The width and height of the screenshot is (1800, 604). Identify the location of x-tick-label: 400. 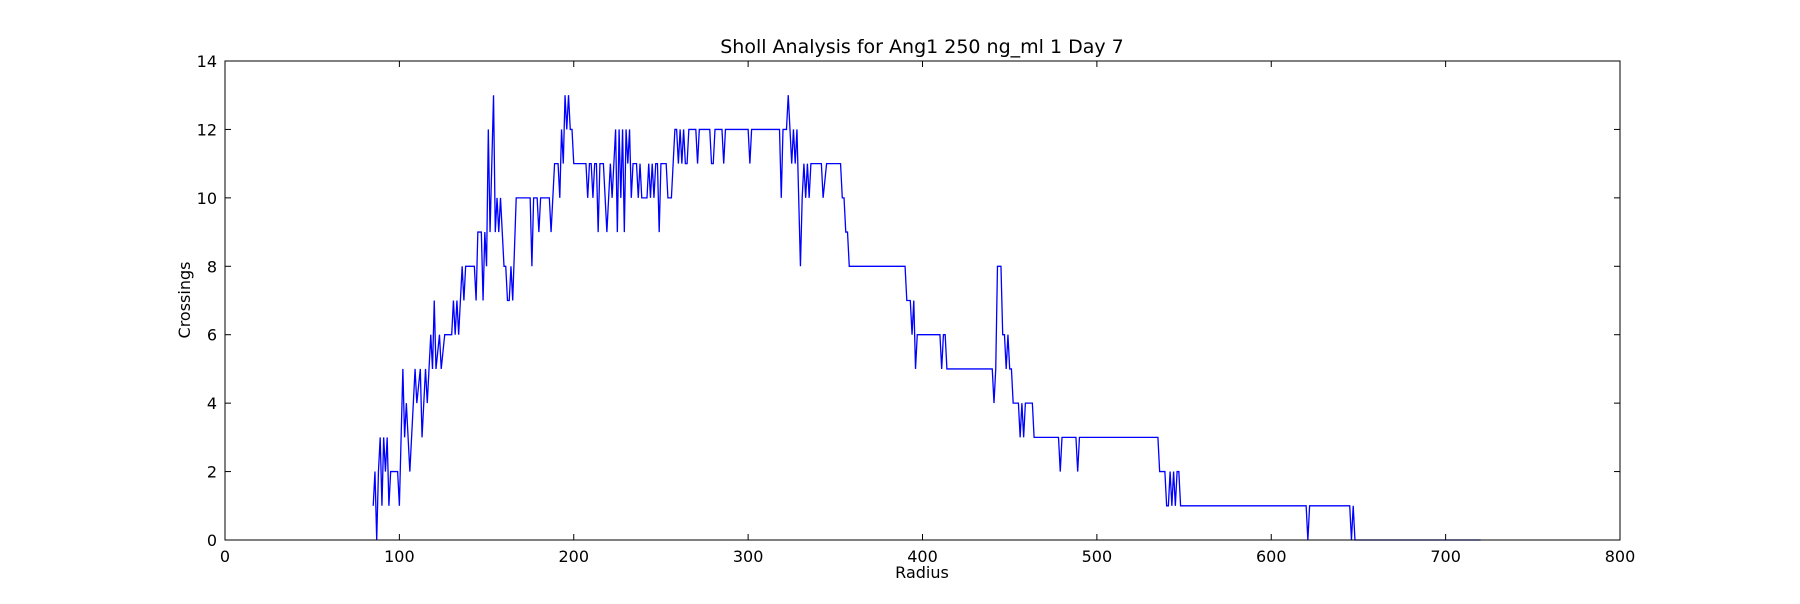
(922, 556).